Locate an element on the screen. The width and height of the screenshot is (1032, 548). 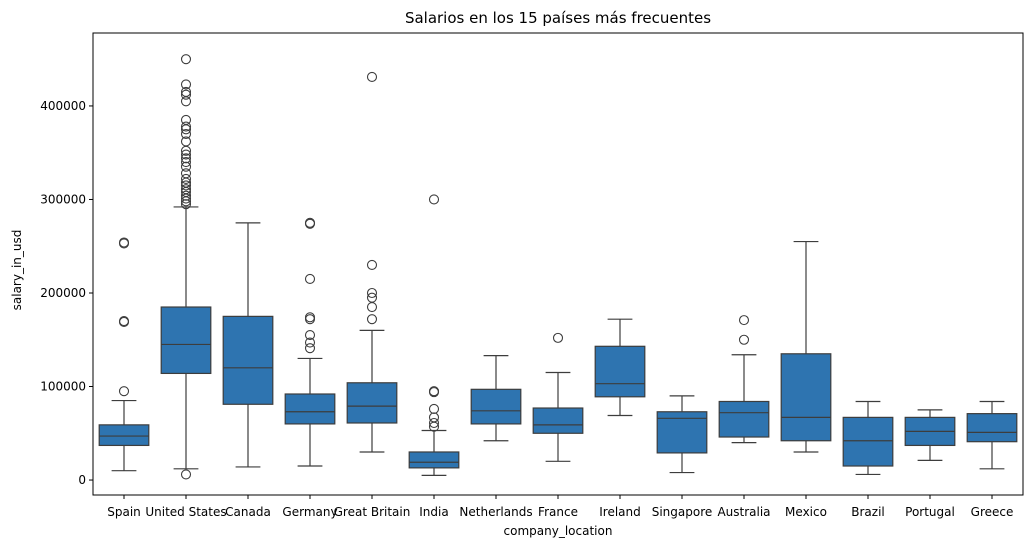
x-tick-label: Netherlands is located at coordinates (495, 512).